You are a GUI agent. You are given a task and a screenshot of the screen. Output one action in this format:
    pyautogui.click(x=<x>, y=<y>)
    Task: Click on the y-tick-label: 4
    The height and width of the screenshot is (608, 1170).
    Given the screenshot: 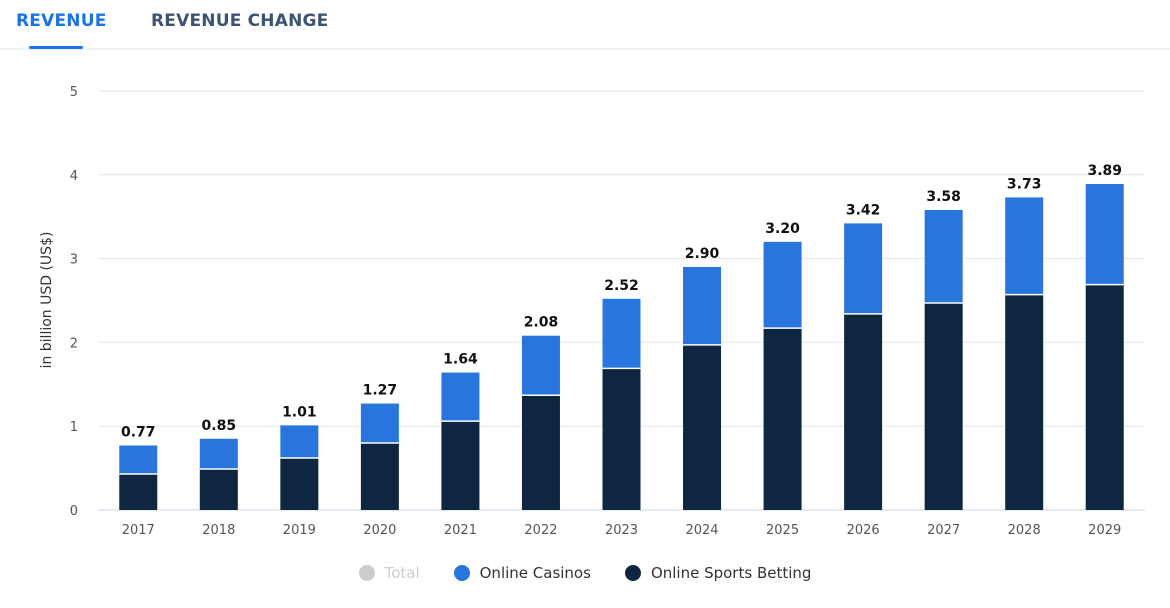 What is the action you would take?
    pyautogui.click(x=74, y=176)
    